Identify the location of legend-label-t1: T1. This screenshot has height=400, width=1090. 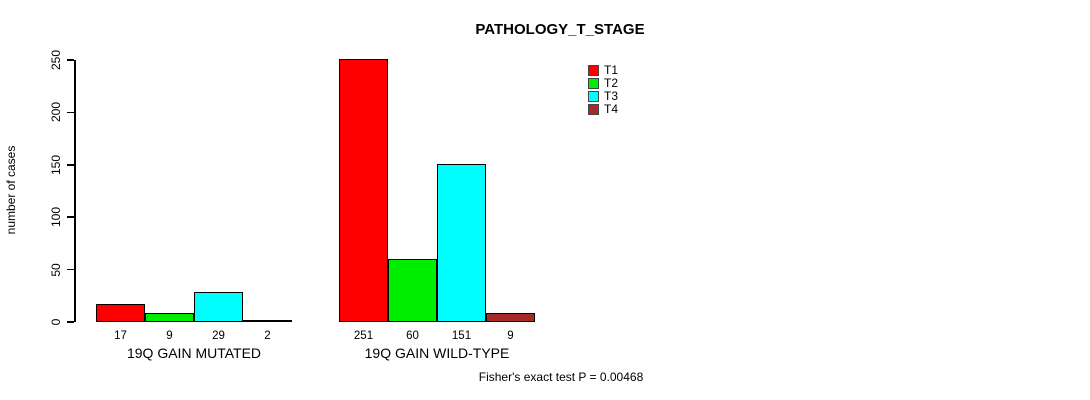
(611, 70).